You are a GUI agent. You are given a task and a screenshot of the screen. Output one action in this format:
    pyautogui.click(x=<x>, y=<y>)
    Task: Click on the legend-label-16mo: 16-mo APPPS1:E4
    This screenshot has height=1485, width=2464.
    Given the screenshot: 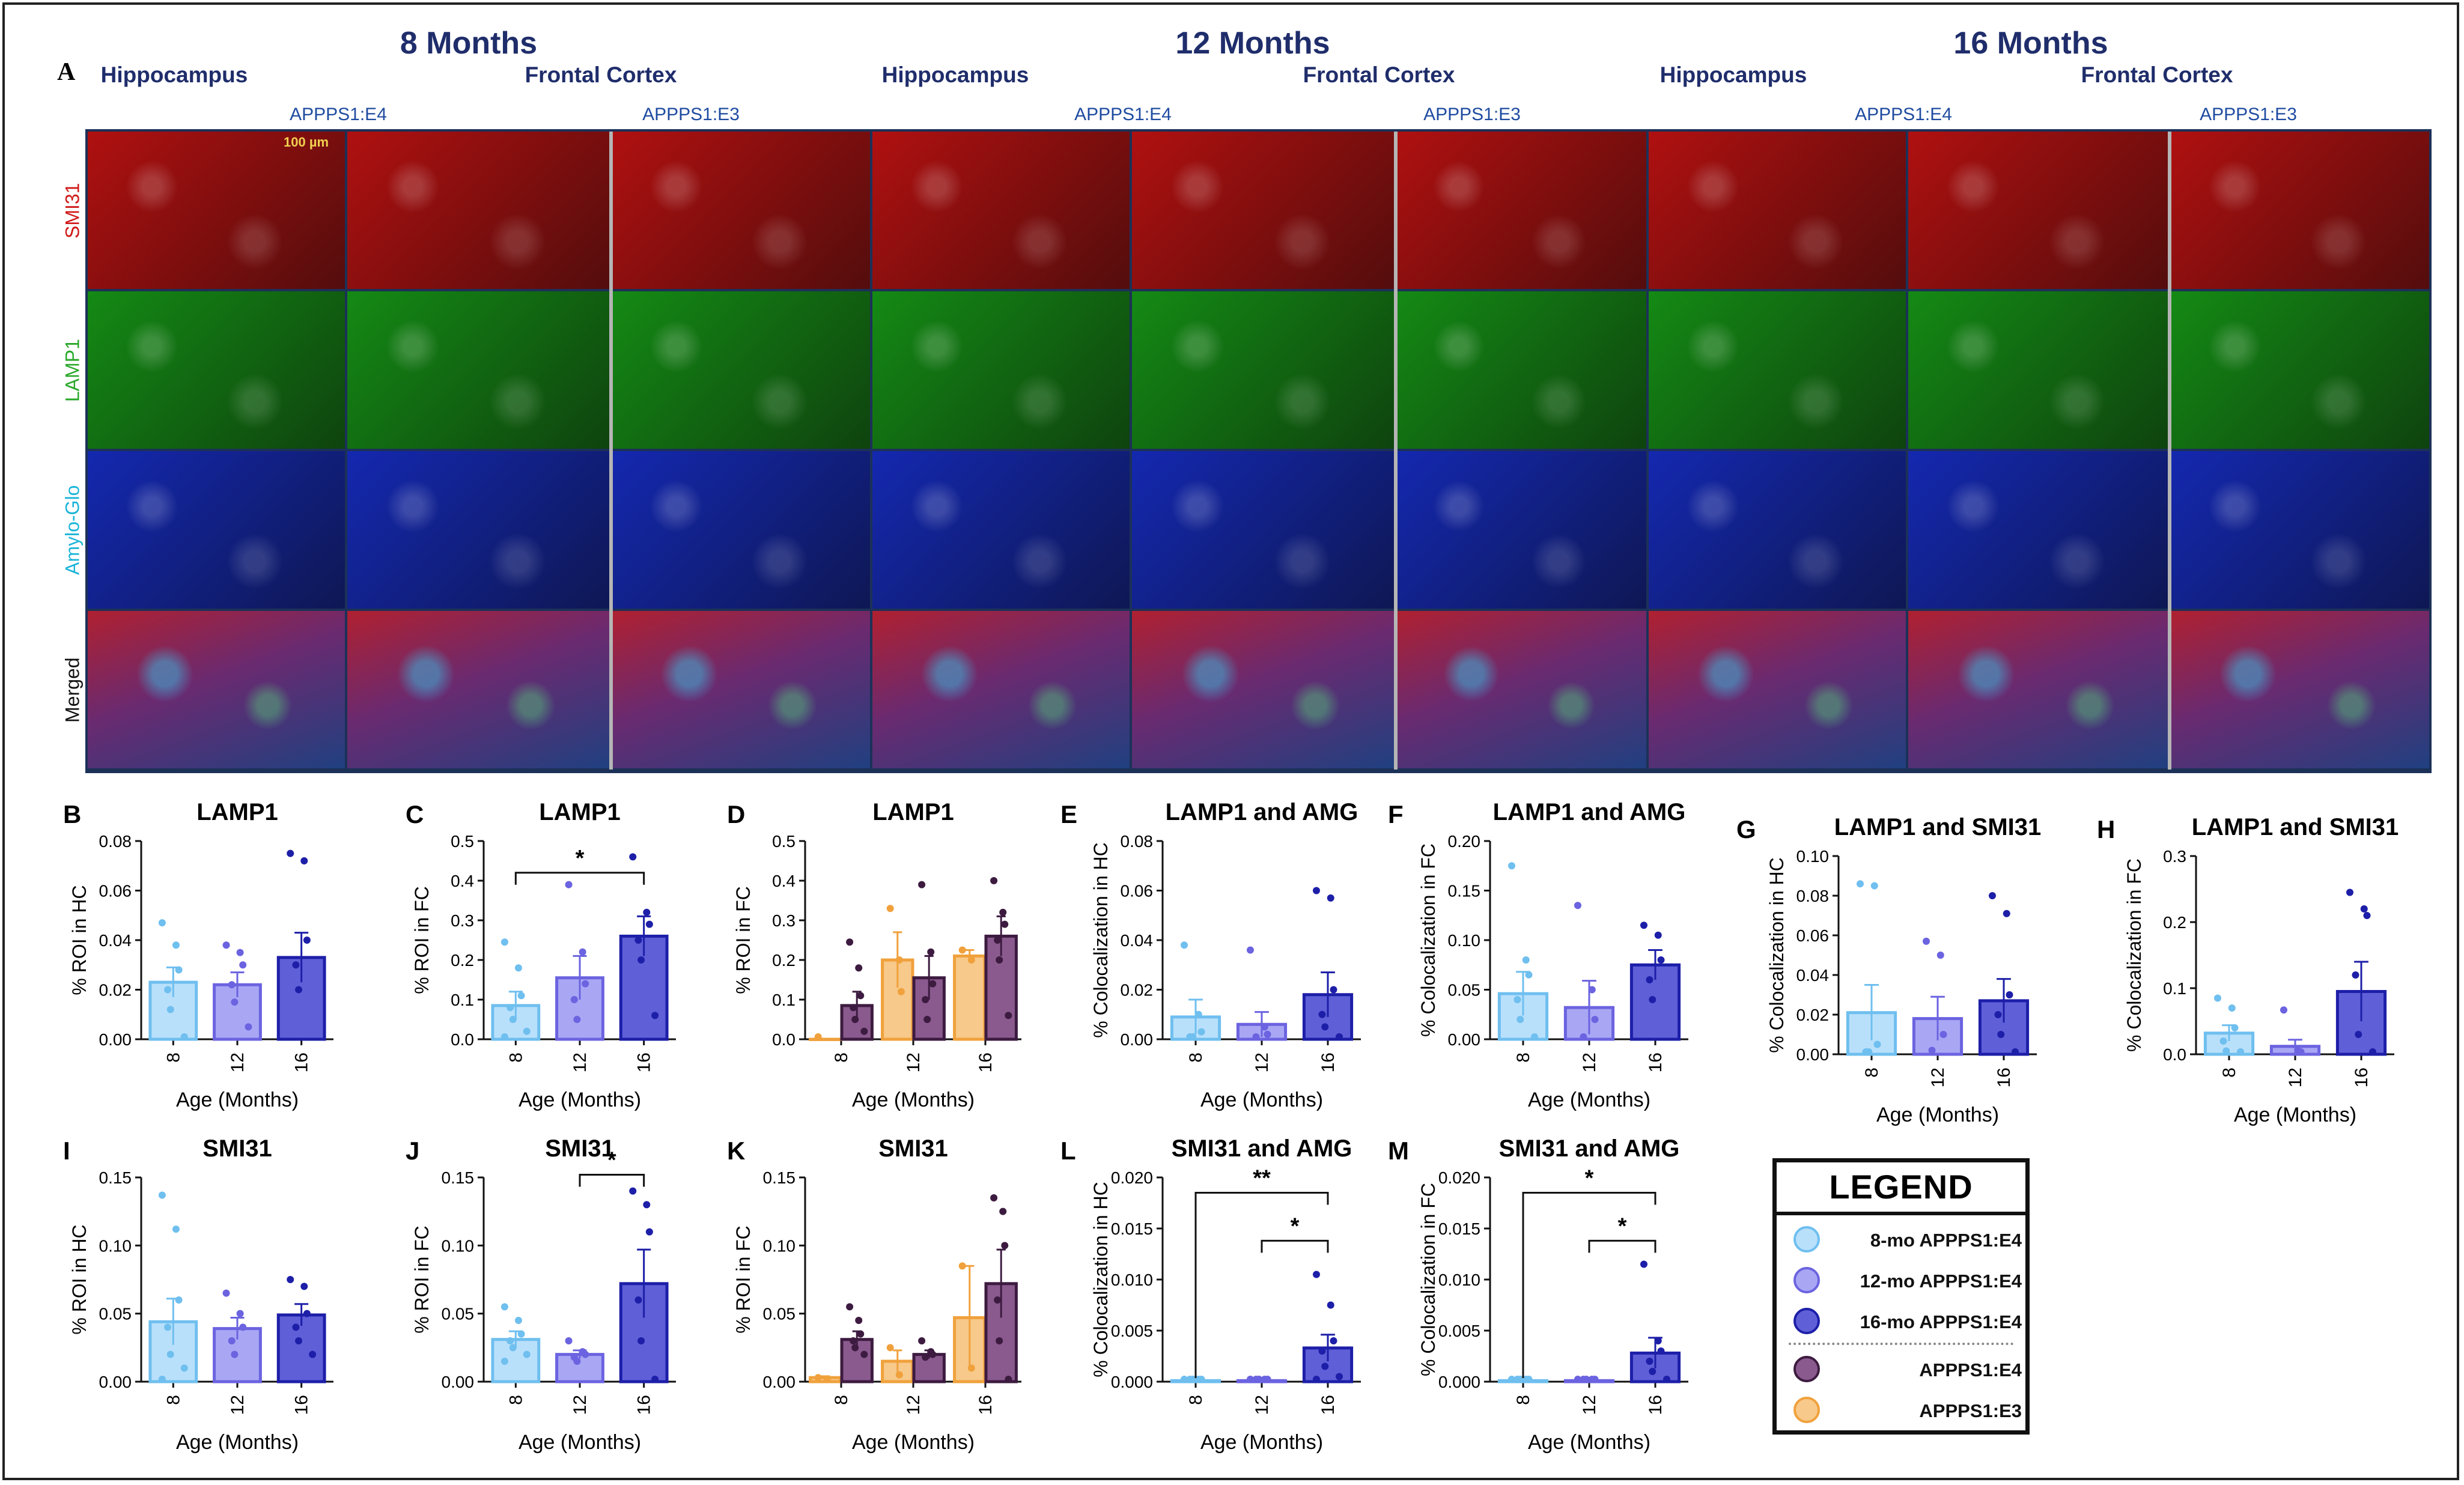 What is the action you would take?
    pyautogui.click(x=1941, y=1322)
    